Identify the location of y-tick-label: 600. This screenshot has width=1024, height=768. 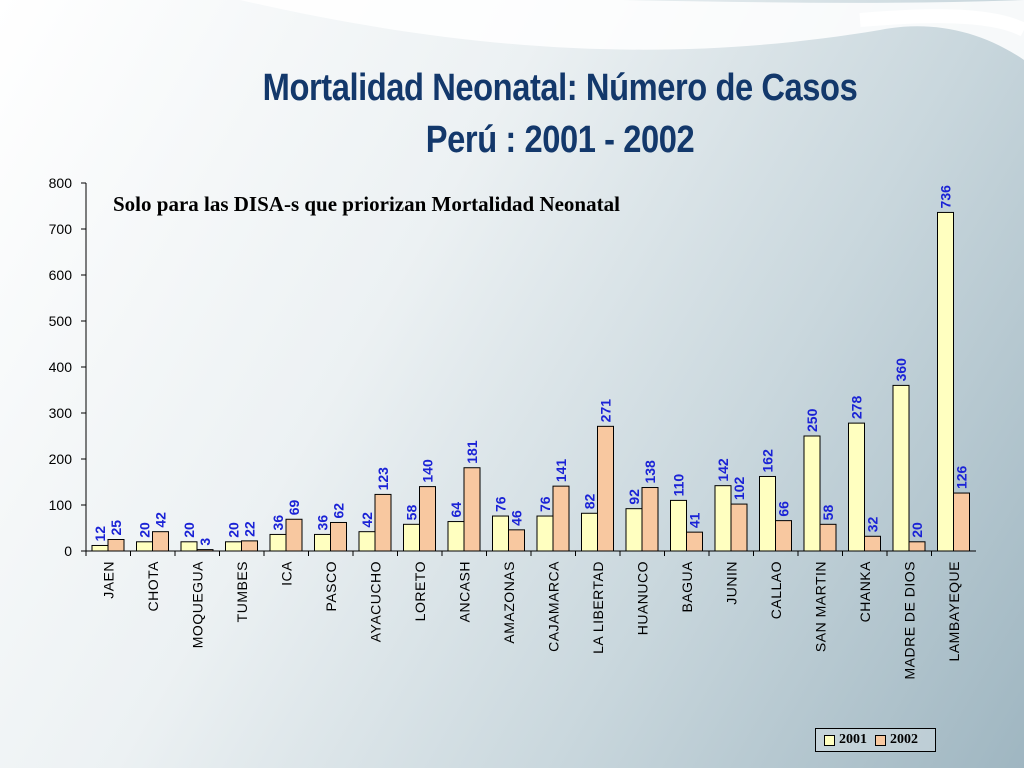
(61, 275).